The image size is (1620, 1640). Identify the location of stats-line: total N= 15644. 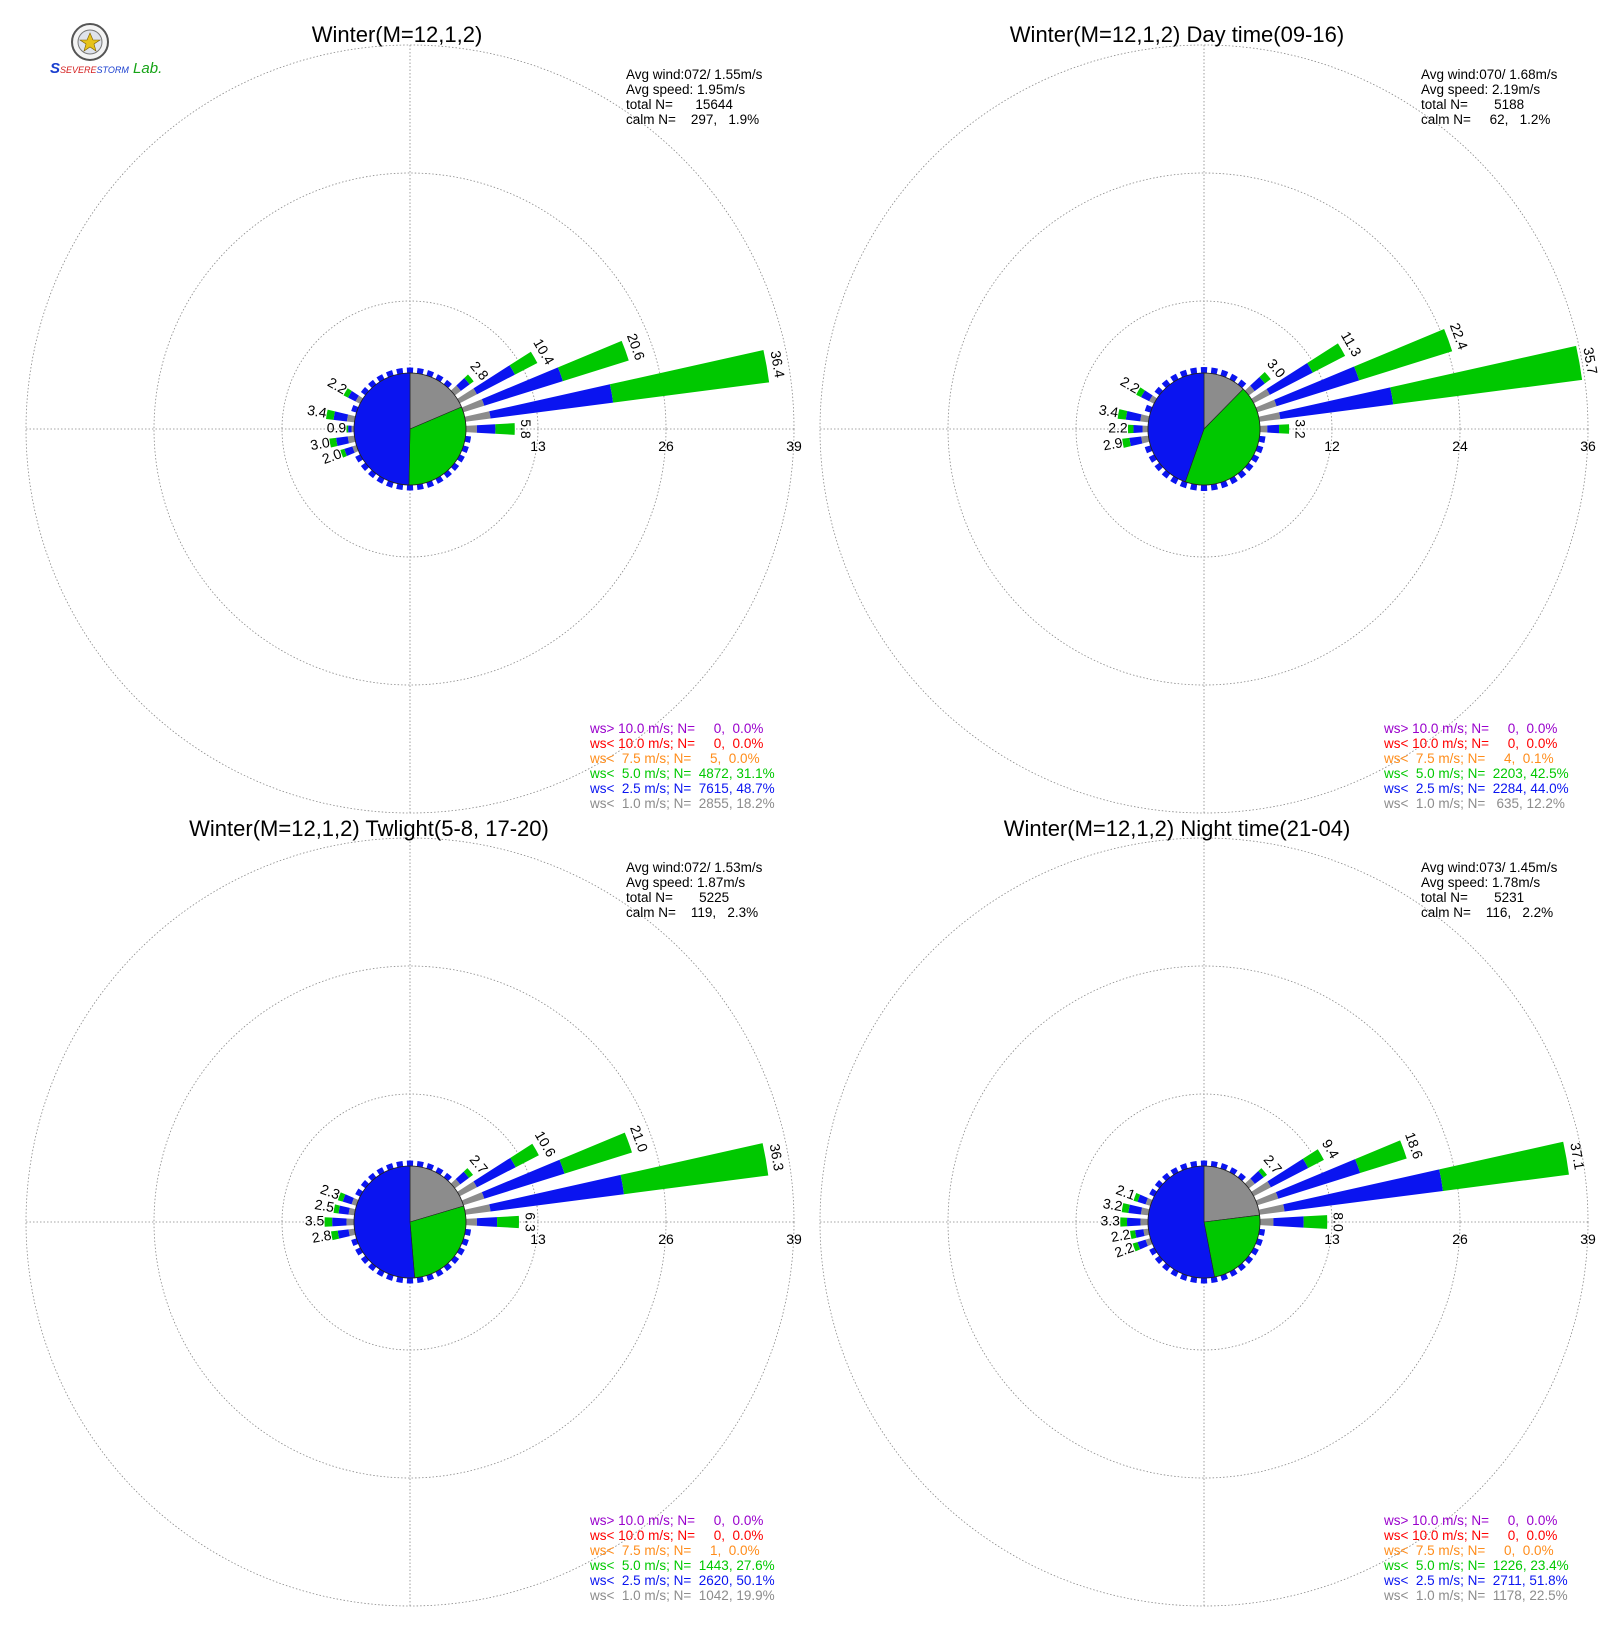
(679, 104).